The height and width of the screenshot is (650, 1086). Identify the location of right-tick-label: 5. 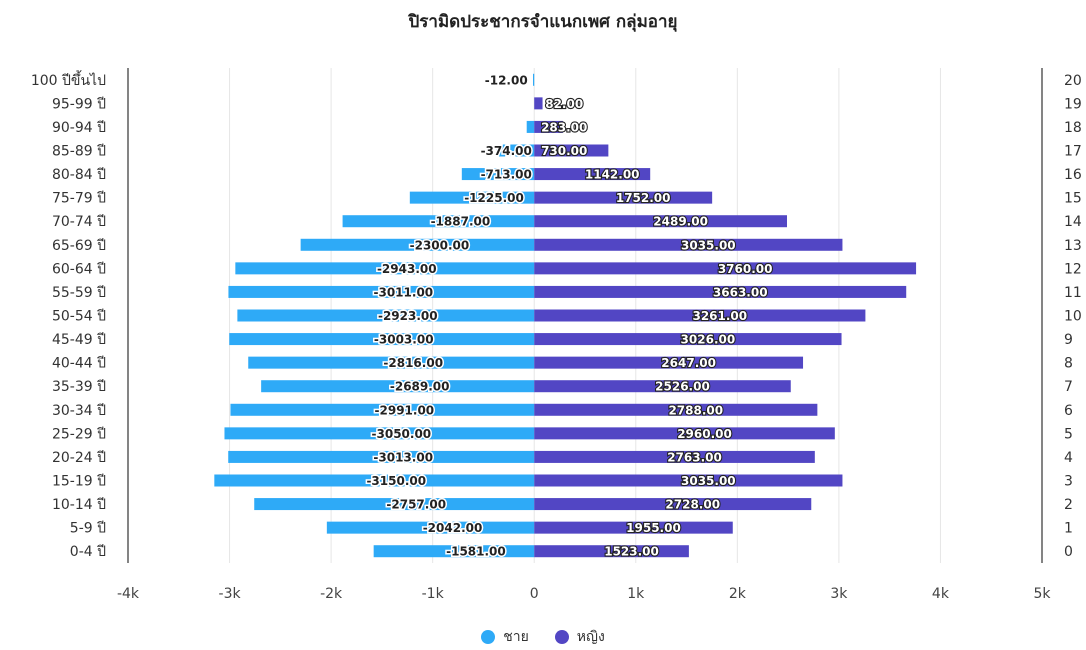
(1068, 434).